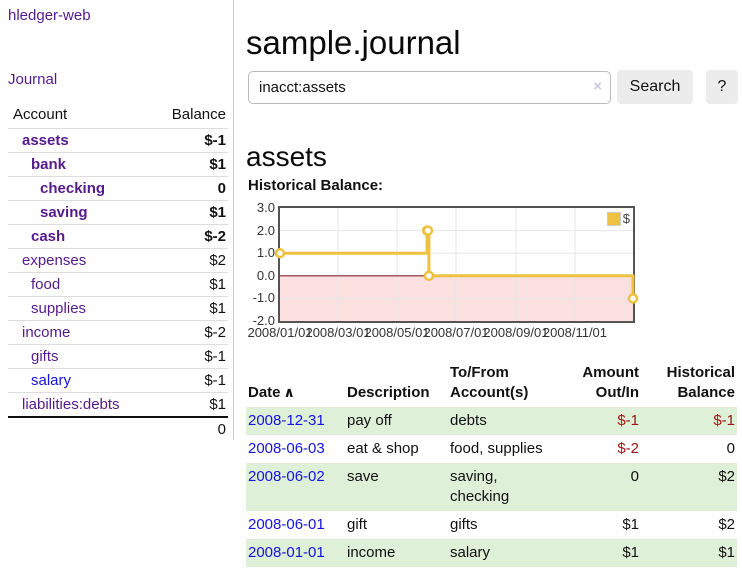 Image resolution: width=742 pixels, height=582 pixels. Describe the element at coordinates (45, 140) in the screenshot. I see `account-link: assets` at that location.